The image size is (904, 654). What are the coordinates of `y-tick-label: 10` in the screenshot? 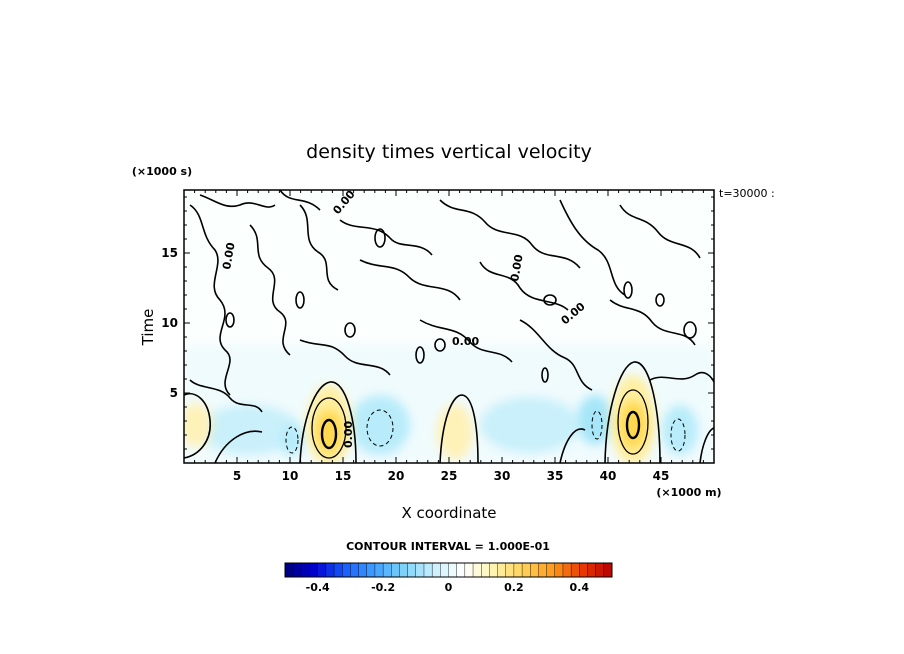 It's located at (169, 323).